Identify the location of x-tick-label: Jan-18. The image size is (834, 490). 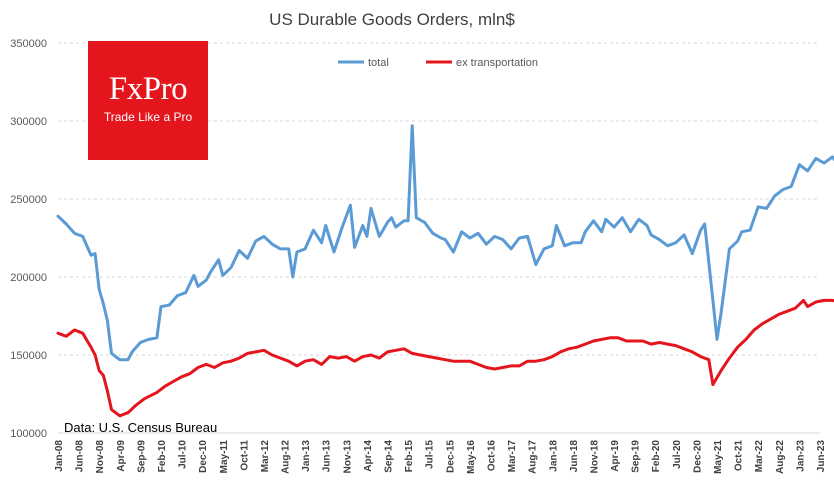
(553, 456).